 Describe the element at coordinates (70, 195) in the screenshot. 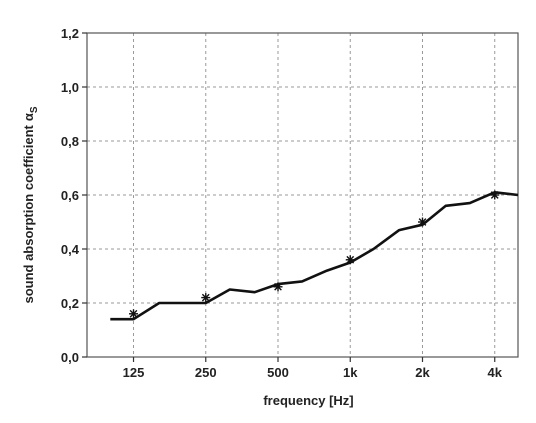

I see `y-tick-label: 0,6` at that location.